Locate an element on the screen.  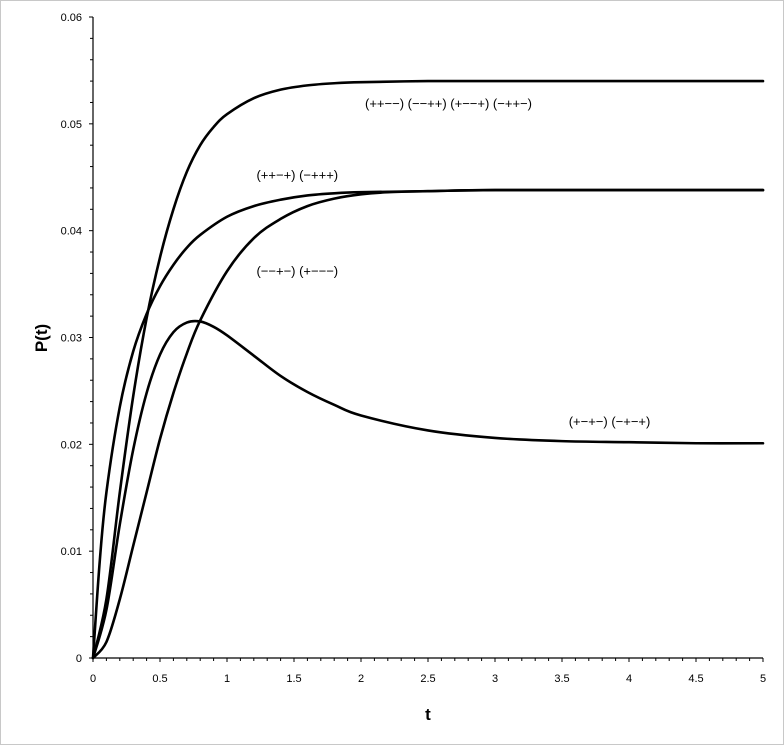
x-tick-label: 2.5 is located at coordinates (427, 679).